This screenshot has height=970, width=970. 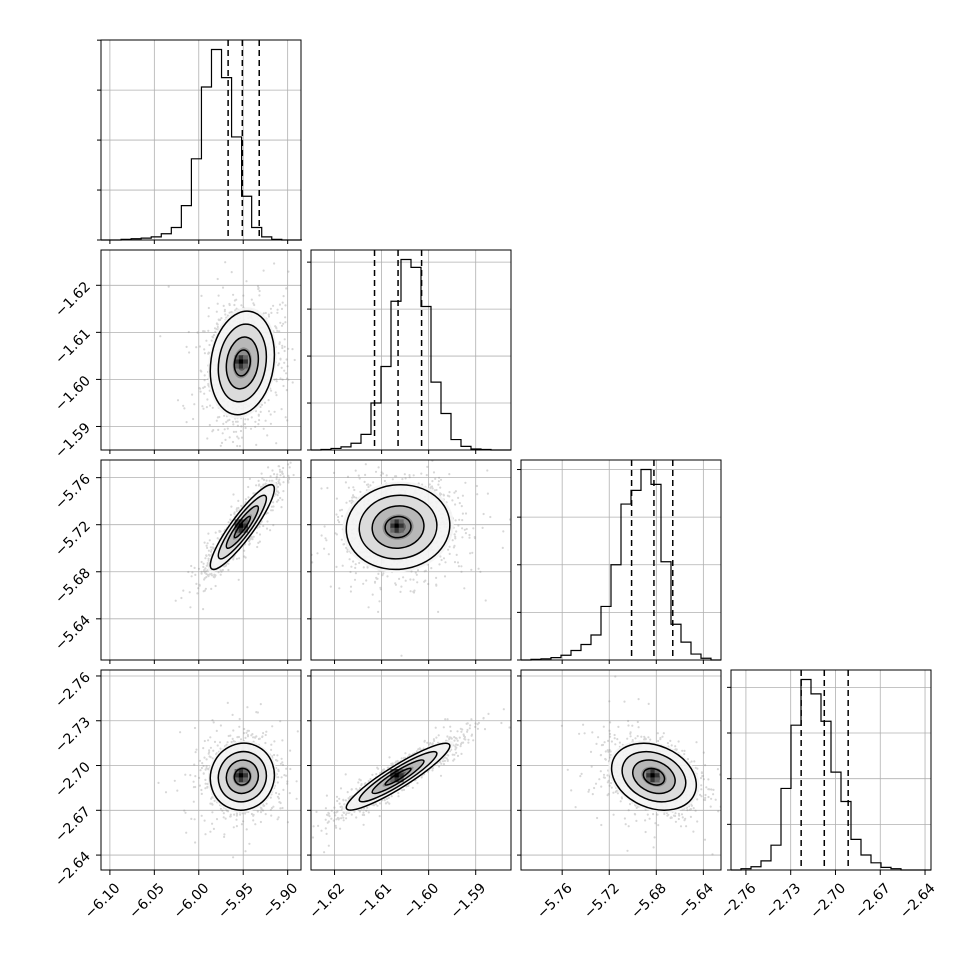 I want to click on x-tick-label: −1.62, so click(x=327, y=901).